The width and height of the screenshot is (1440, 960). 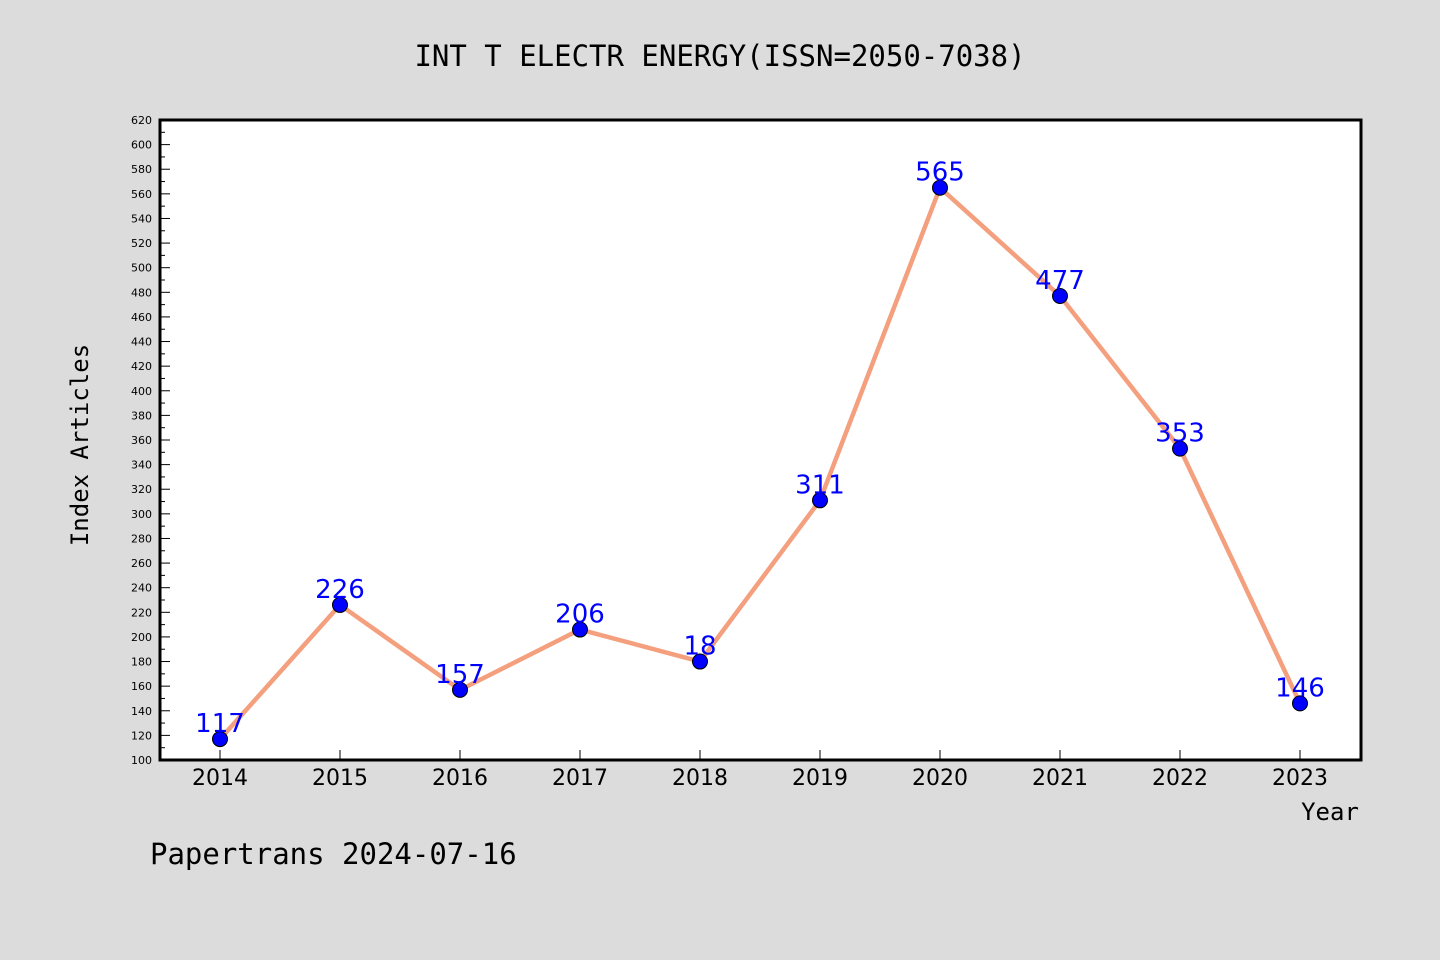 I want to click on y-tick-label: 400, so click(x=141, y=391).